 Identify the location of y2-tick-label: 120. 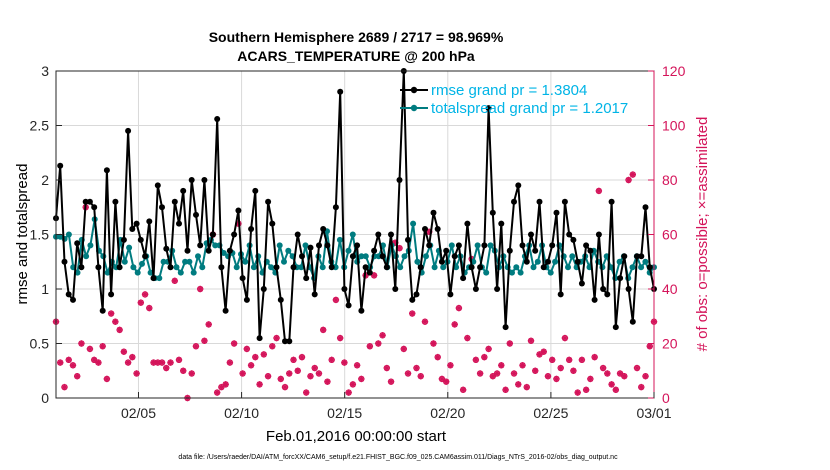
(674, 71).